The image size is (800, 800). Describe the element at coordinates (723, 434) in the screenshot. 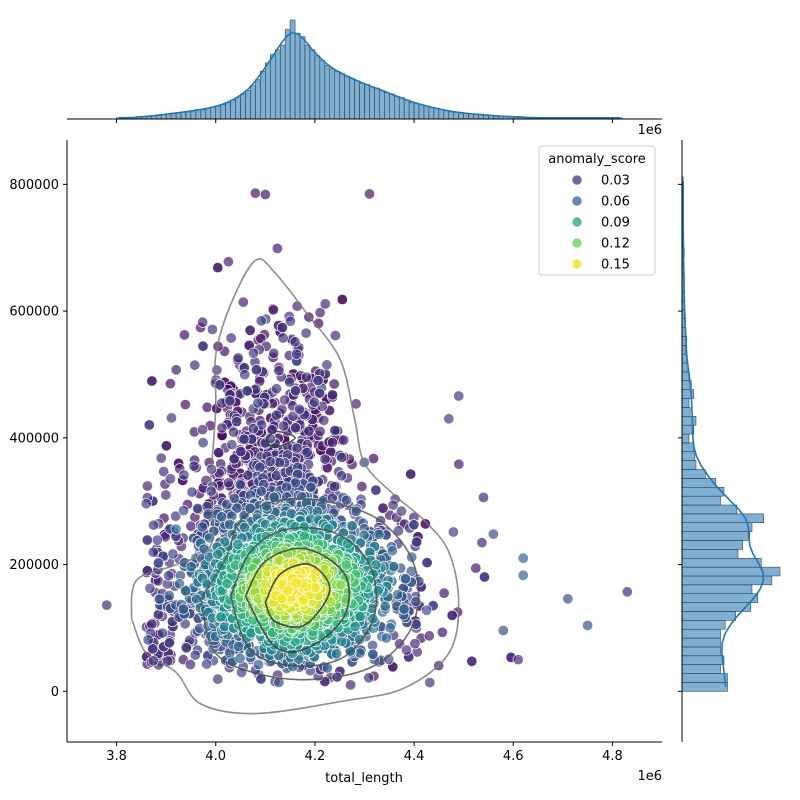

I see `y-marginal-kde-line` at that location.